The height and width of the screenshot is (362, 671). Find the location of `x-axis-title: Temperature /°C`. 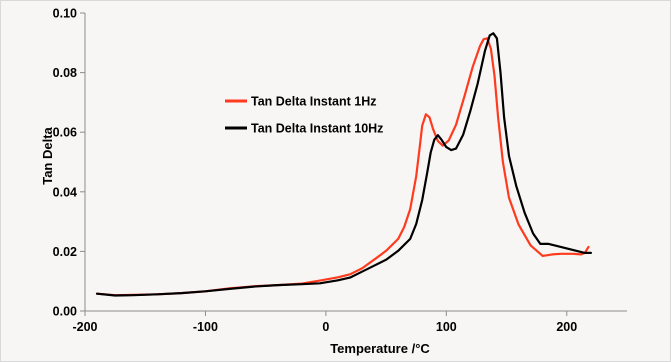

x-axis-title: Temperature /°C is located at coordinates (380, 348).